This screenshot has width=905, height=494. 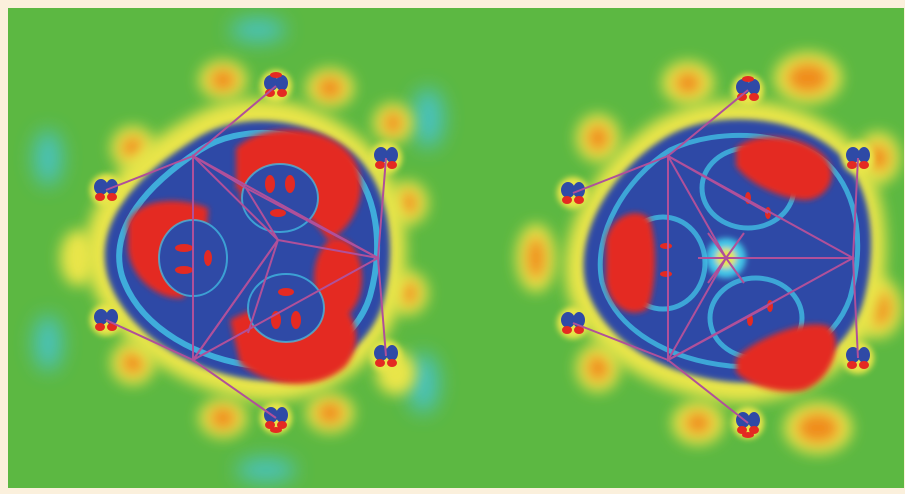 What do you see at coordinates (721, 264) in the screenshot?
I see `right-red-lobes` at bounding box center [721, 264].